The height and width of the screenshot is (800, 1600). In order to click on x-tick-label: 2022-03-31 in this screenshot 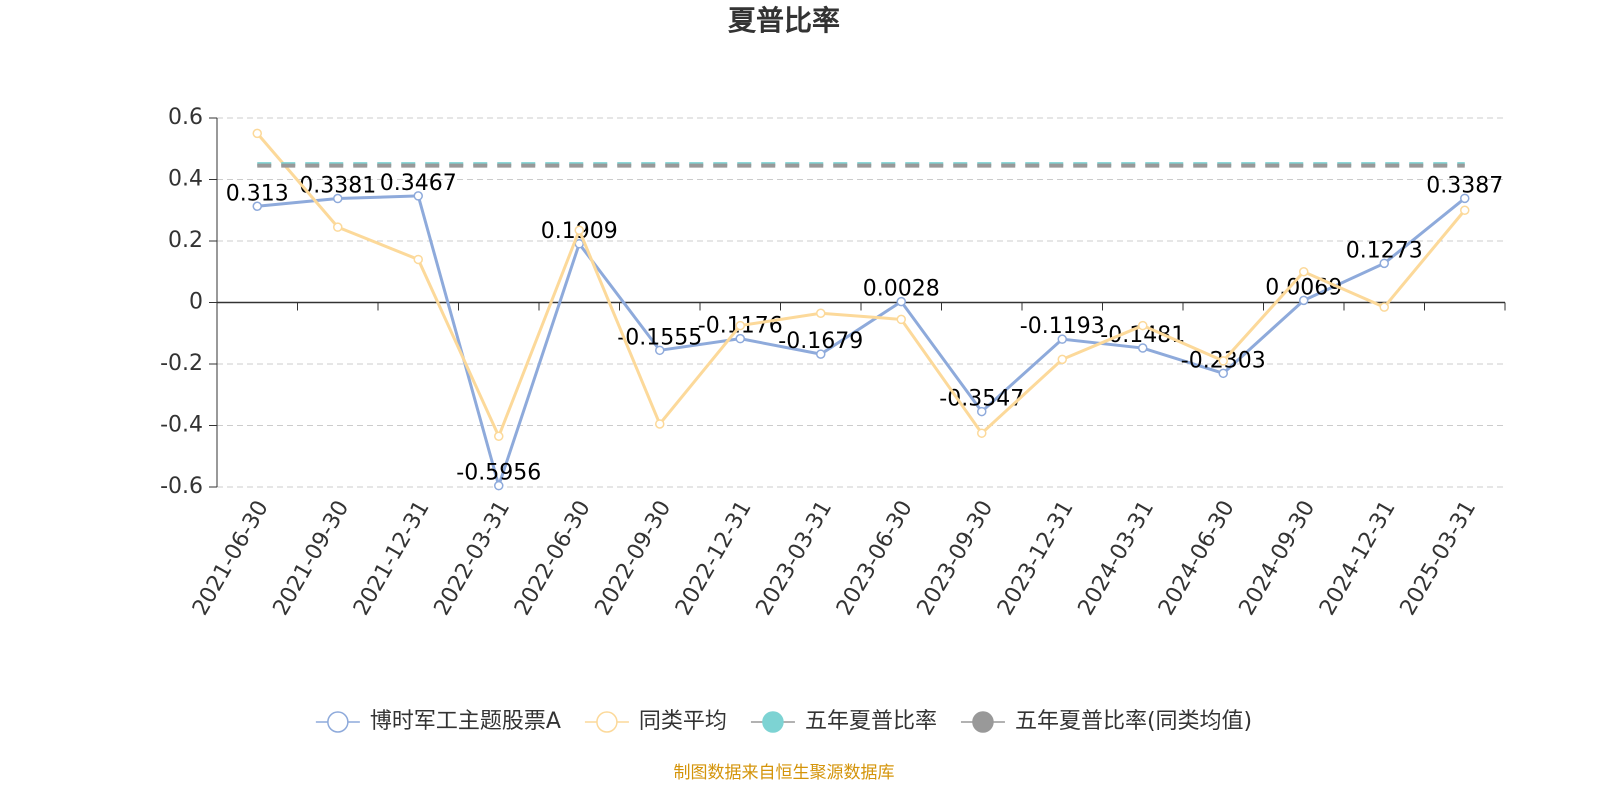, I will do `click(473, 558)`.